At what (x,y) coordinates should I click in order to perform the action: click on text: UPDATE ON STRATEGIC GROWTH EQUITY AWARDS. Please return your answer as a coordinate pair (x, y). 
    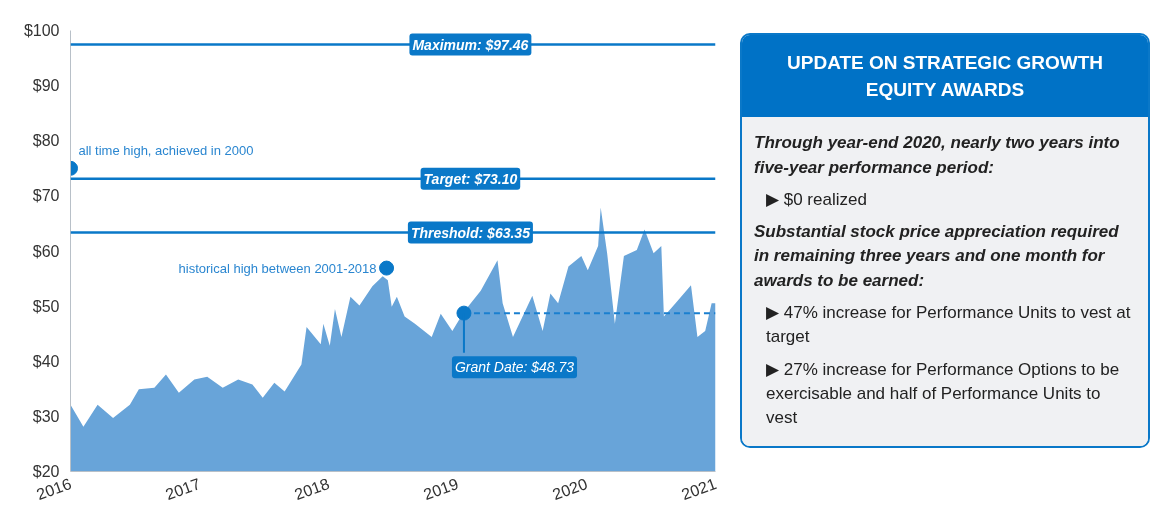
    Looking at the image, I should click on (945, 76).